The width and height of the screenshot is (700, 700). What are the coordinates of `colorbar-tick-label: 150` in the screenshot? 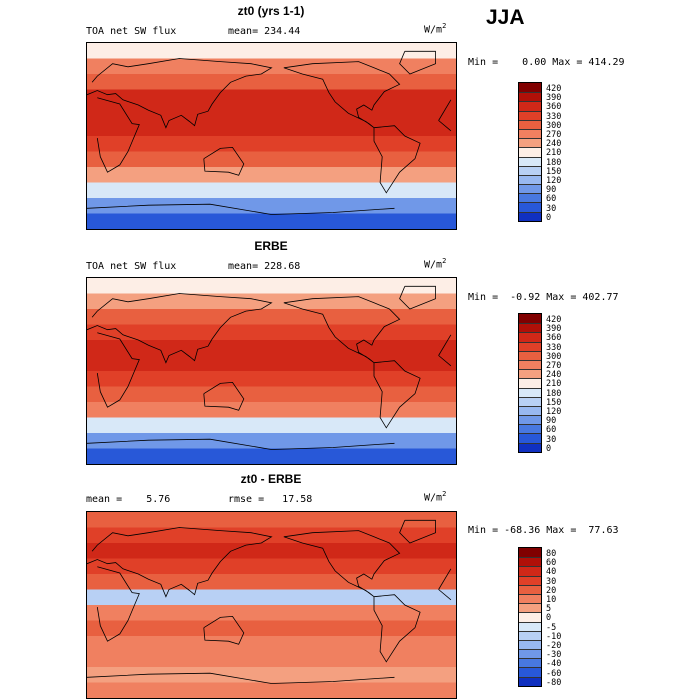 It's located at (554, 171).